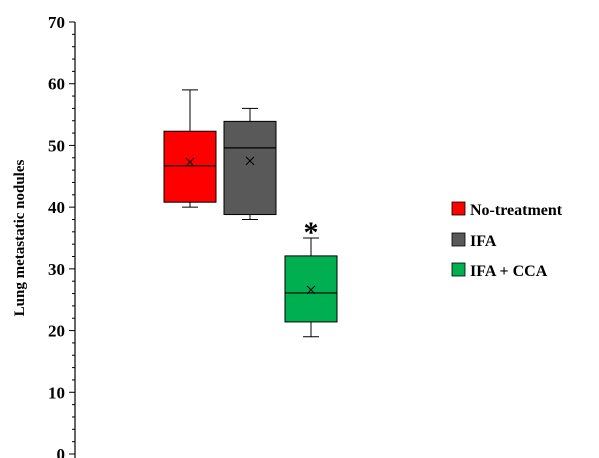 This screenshot has width=599, height=458. I want to click on y-axis-label: Lung metastatic nodules, so click(20, 238).